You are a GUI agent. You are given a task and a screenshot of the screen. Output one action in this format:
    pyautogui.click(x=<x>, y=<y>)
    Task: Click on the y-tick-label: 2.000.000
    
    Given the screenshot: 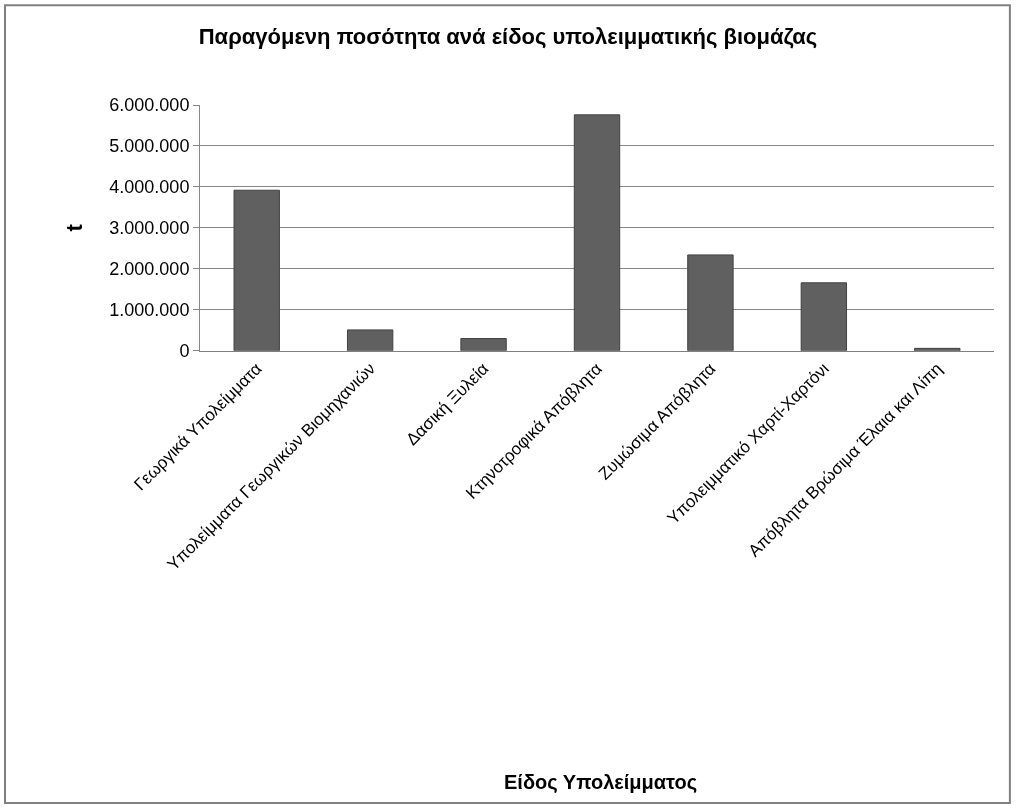 What is the action you would take?
    pyautogui.click(x=149, y=269)
    